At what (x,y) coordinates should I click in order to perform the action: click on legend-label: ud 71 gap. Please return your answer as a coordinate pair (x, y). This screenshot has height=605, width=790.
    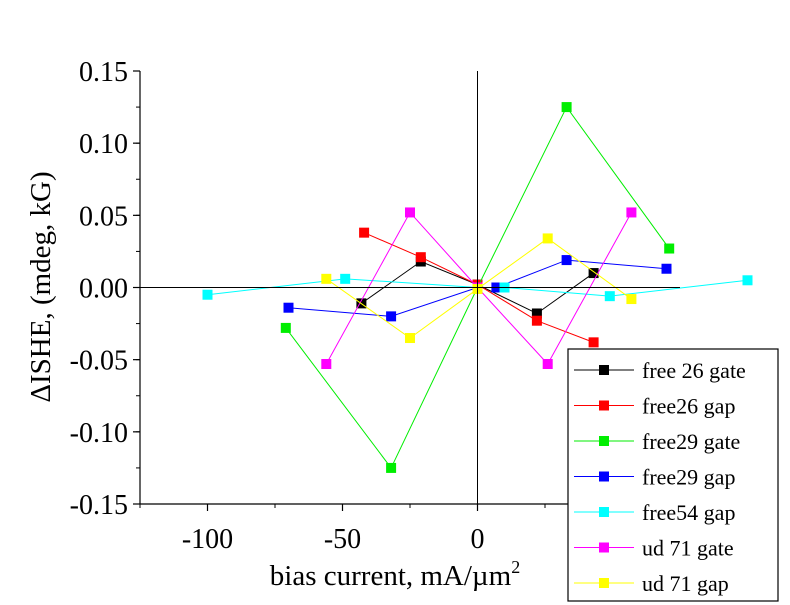
    Looking at the image, I should click on (685, 583).